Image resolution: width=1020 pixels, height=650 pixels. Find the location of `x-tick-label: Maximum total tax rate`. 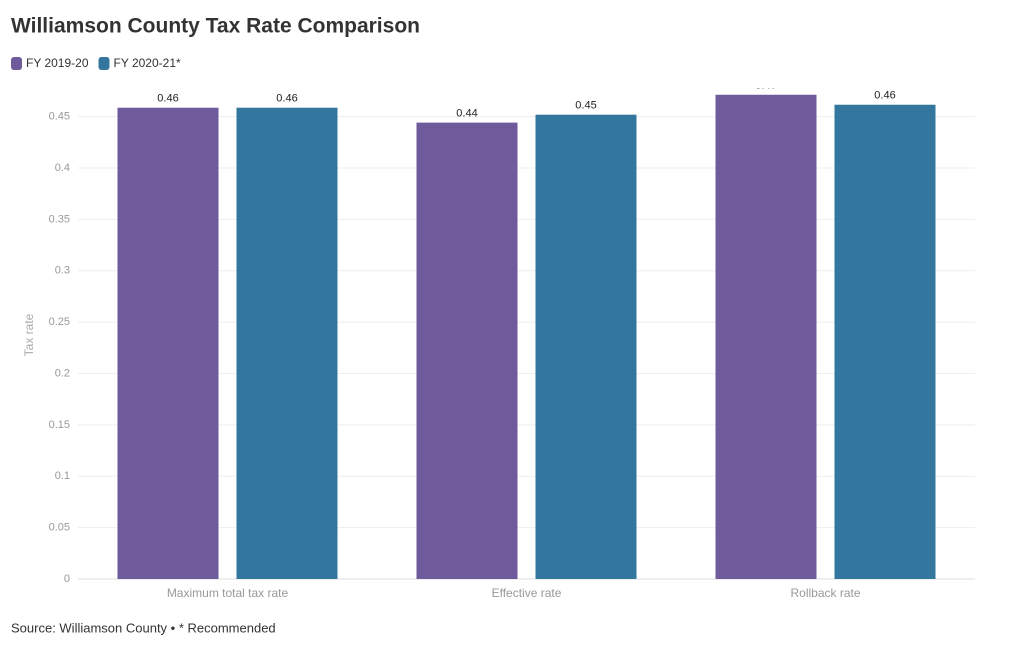

x-tick-label: Maximum total tax rate is located at coordinates (228, 593).